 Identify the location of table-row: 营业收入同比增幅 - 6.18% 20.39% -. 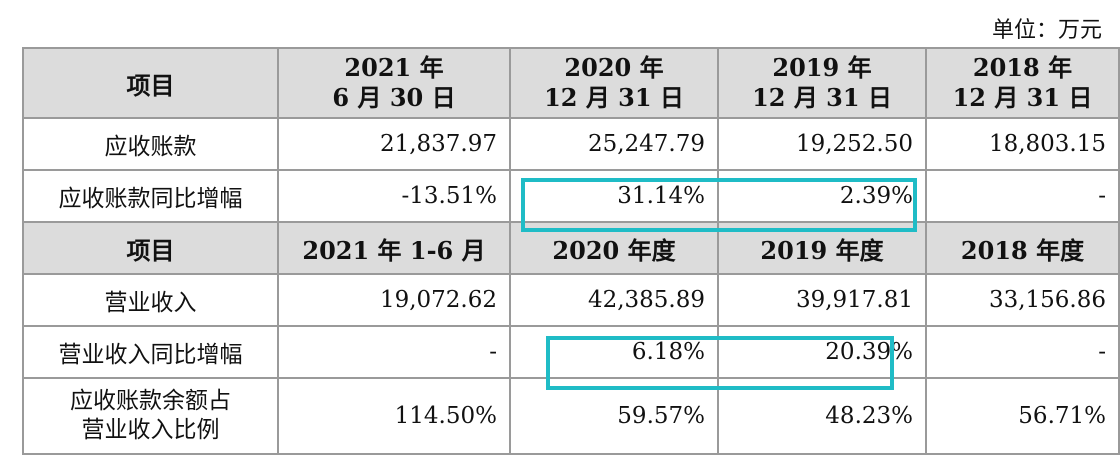
(571, 352).